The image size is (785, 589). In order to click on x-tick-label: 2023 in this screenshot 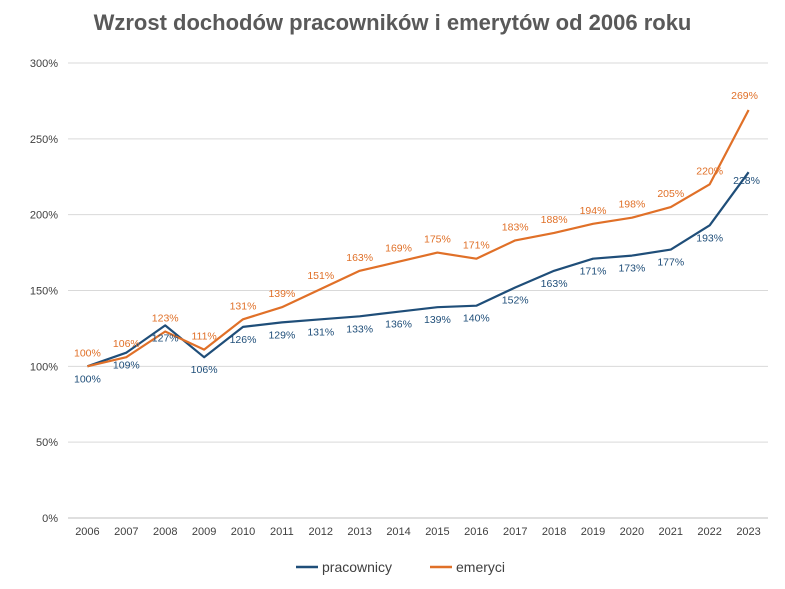, I will do `click(748, 532)`.